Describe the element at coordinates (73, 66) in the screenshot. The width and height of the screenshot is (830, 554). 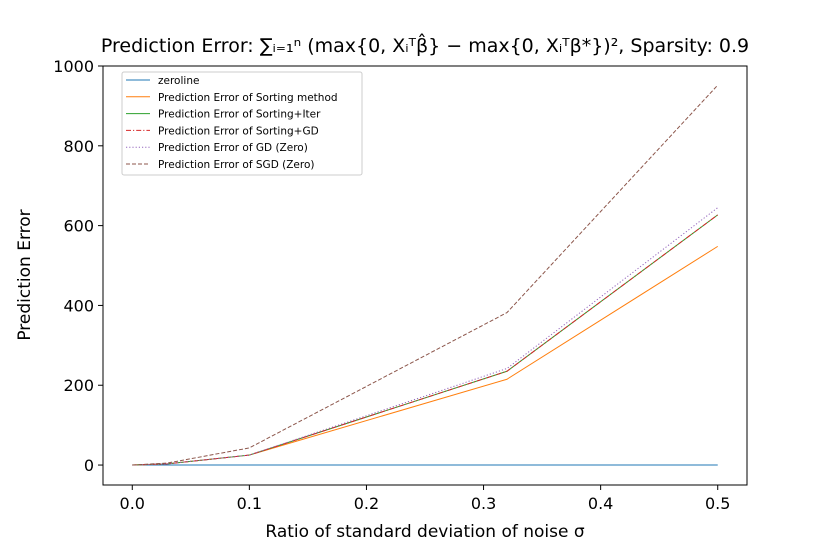
I see `y-tick-label: 1000` at that location.